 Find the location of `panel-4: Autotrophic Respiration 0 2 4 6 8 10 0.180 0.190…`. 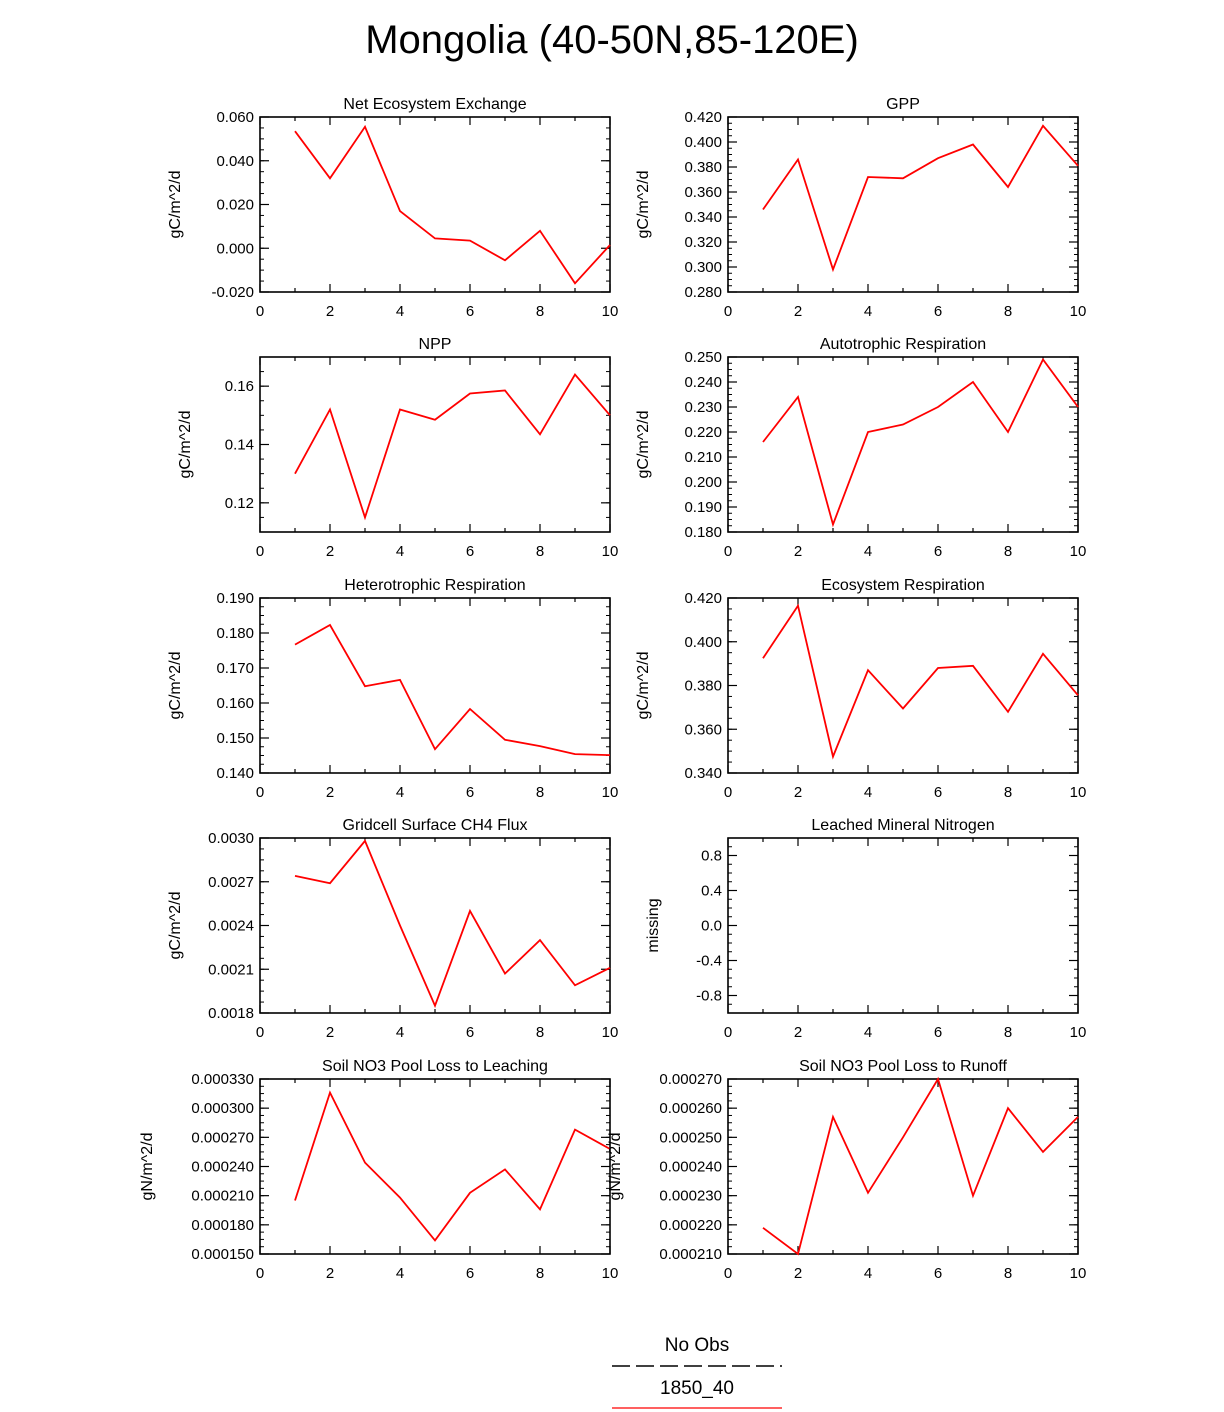

panel-4: Autotrophic Respiration 0 2 4 6 8 10 0.180 0.190… is located at coordinates (860, 448).